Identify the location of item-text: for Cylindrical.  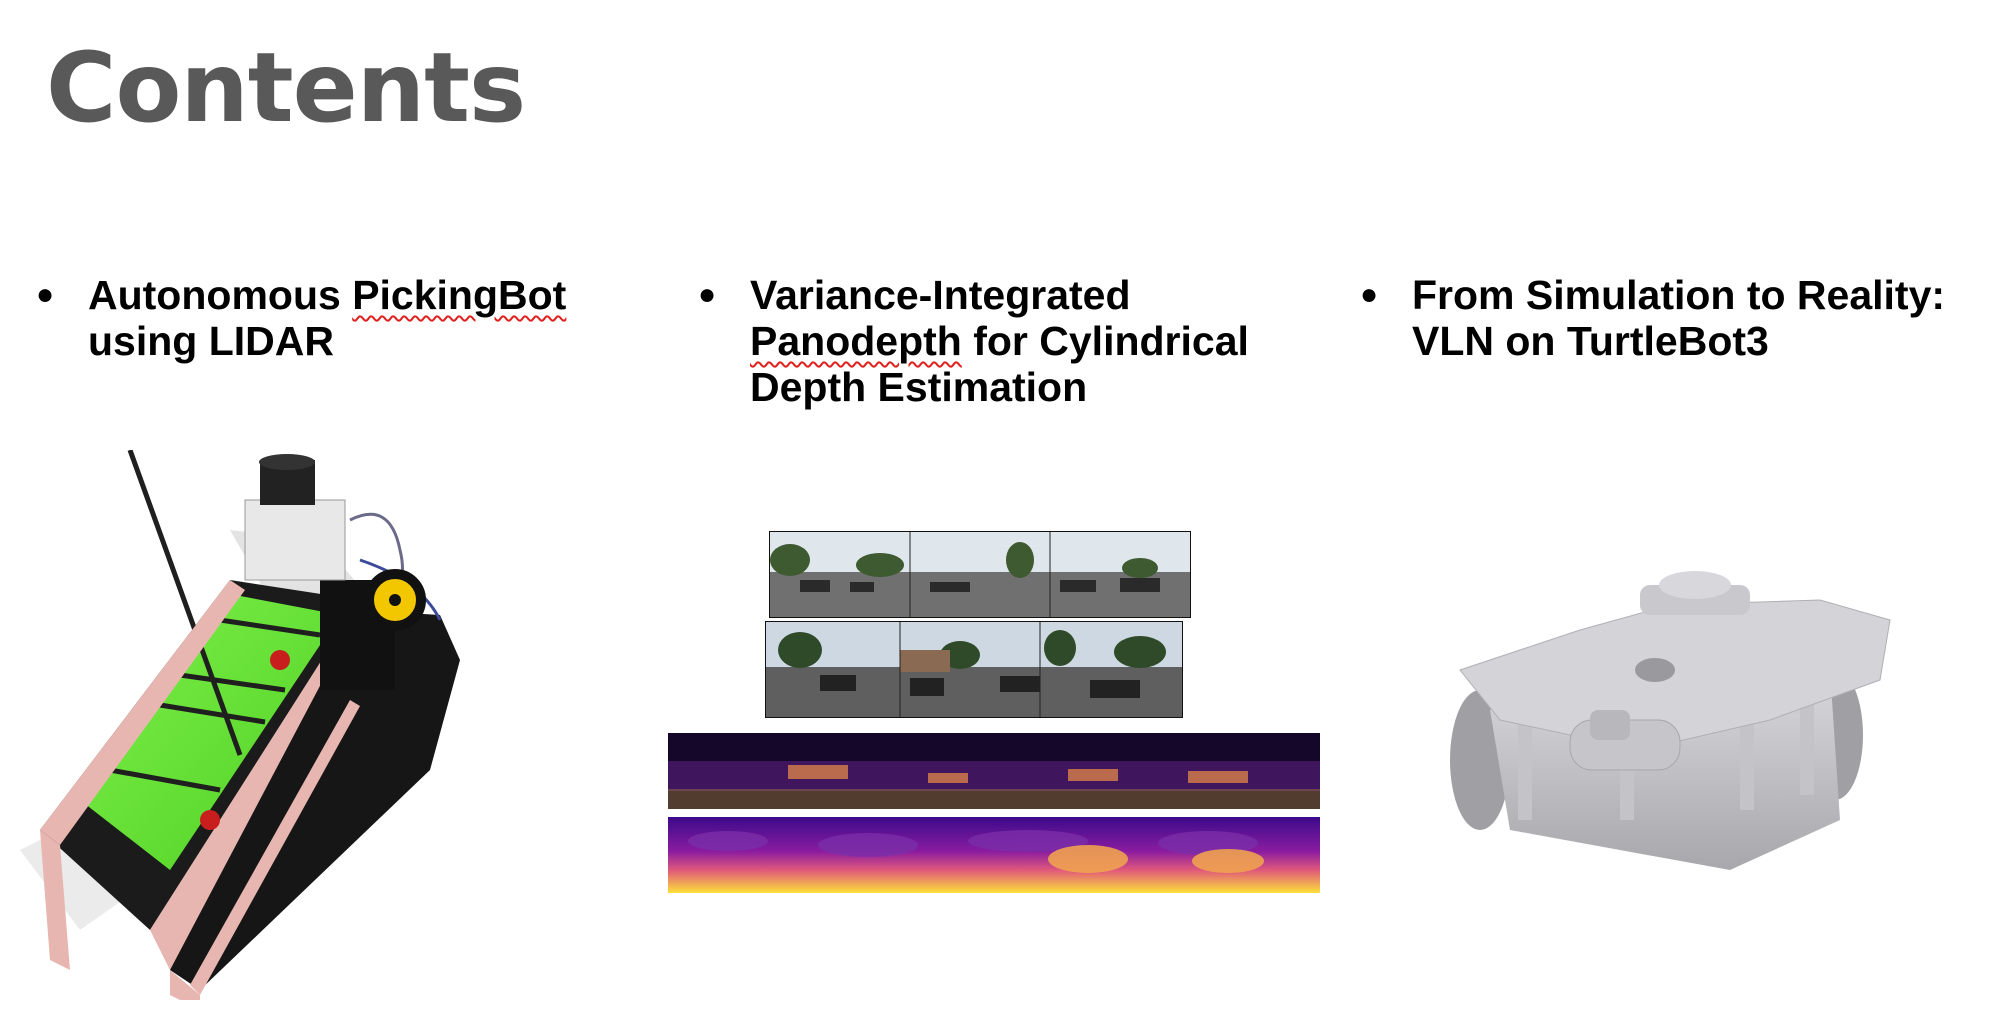
(1105, 341).